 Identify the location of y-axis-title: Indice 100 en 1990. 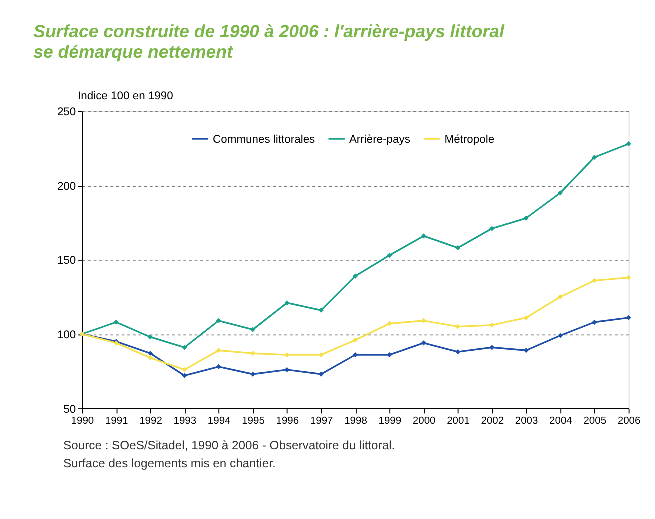
(126, 96).